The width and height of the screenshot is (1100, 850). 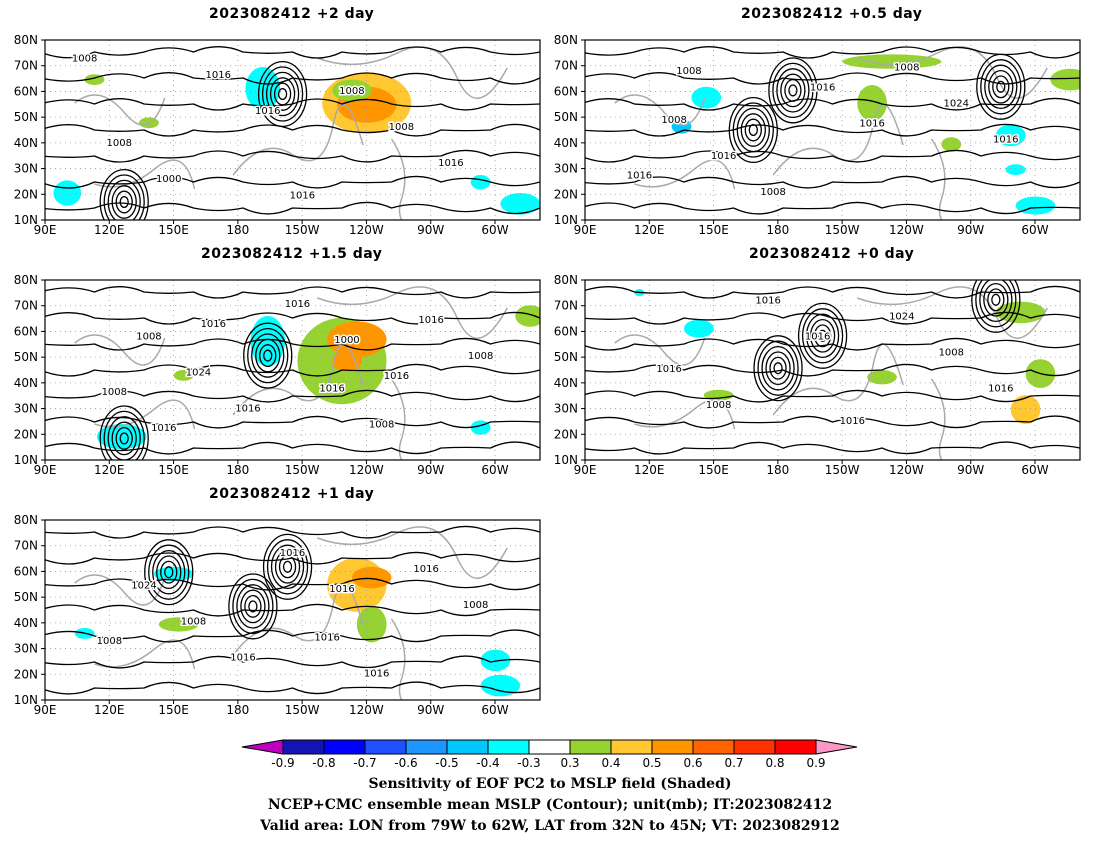 What do you see at coordinates (26, 460) in the screenshot?
I see `lat-tick-label: 10N` at bounding box center [26, 460].